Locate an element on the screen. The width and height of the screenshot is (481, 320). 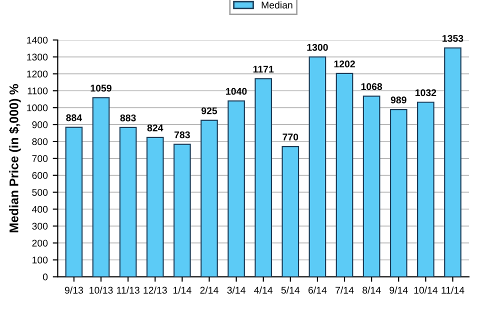
data-label: 883 is located at coordinates (128, 118).